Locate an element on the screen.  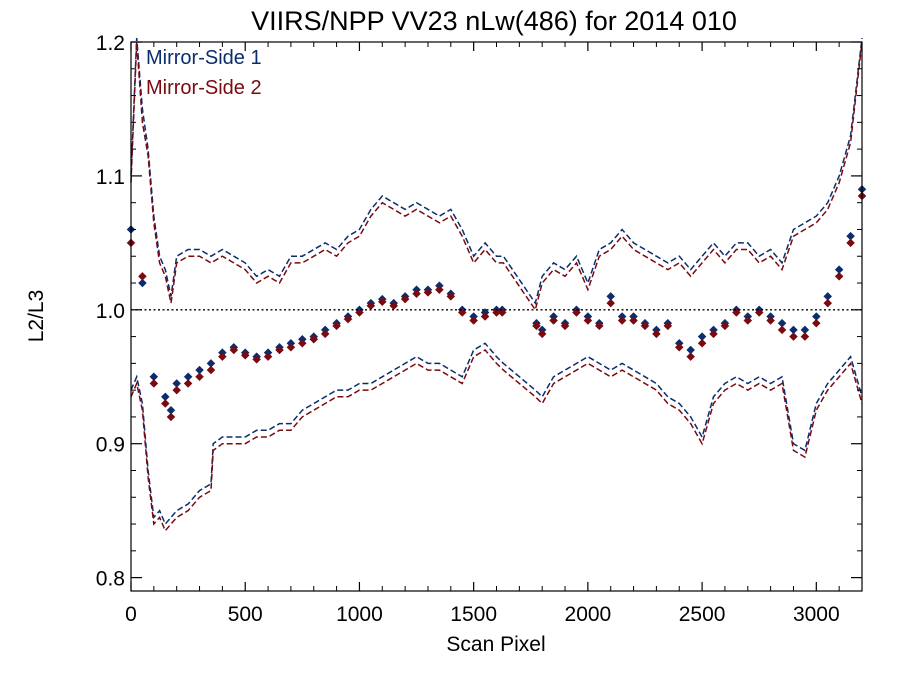
y-axis-label: L2/L3 is located at coordinates (36, 316).